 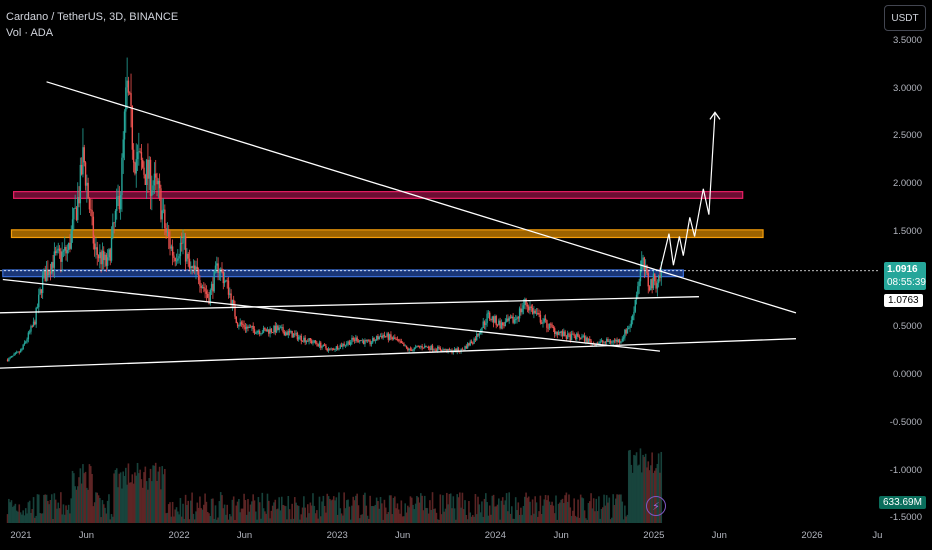 I want to click on volume-tag: 633.69M, so click(x=902, y=502).